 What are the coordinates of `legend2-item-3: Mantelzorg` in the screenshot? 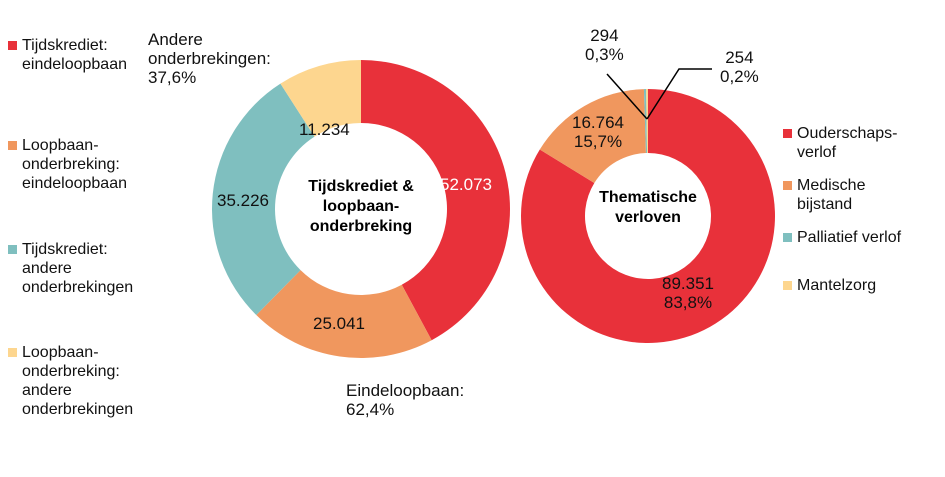 It's located at (829, 285).